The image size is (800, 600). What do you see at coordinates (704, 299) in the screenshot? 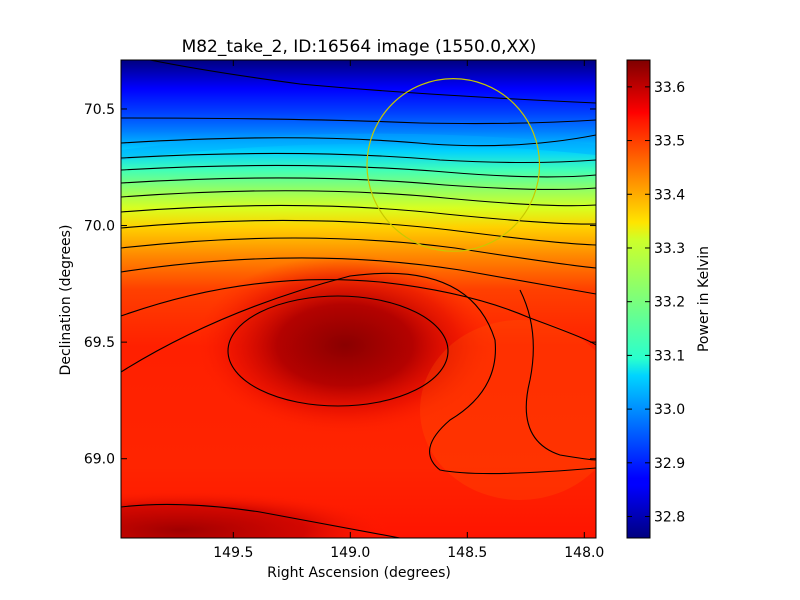
I see `colorbar-label: Power in Kelvin` at bounding box center [704, 299].